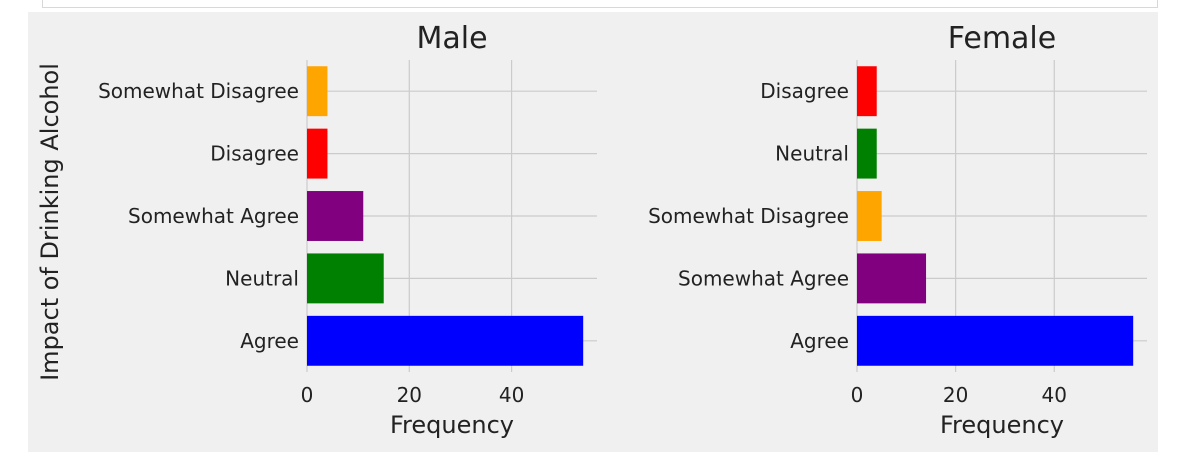 This screenshot has width=1180, height=464. Describe the element at coordinates (451, 38) in the screenshot. I see `chart-title: Male` at that location.